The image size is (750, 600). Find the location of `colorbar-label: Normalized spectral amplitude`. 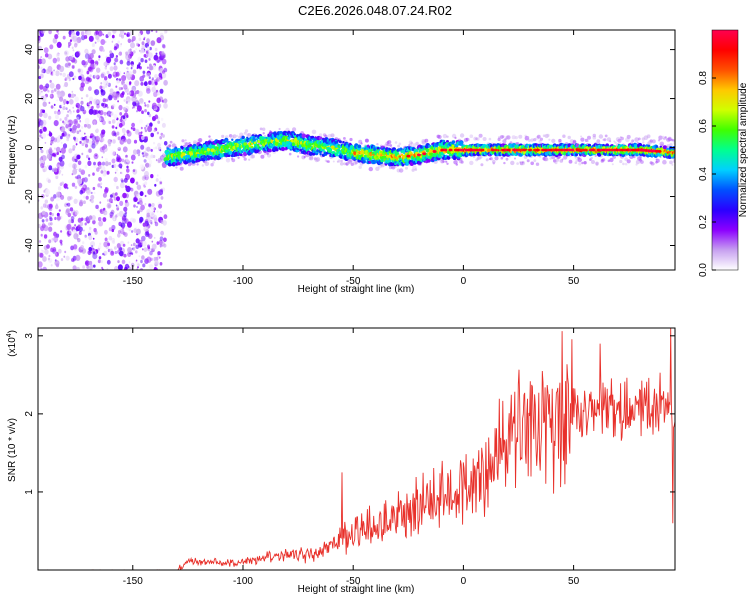

colorbar-label: Normalized spectral amplitude is located at coordinates (743, 149).